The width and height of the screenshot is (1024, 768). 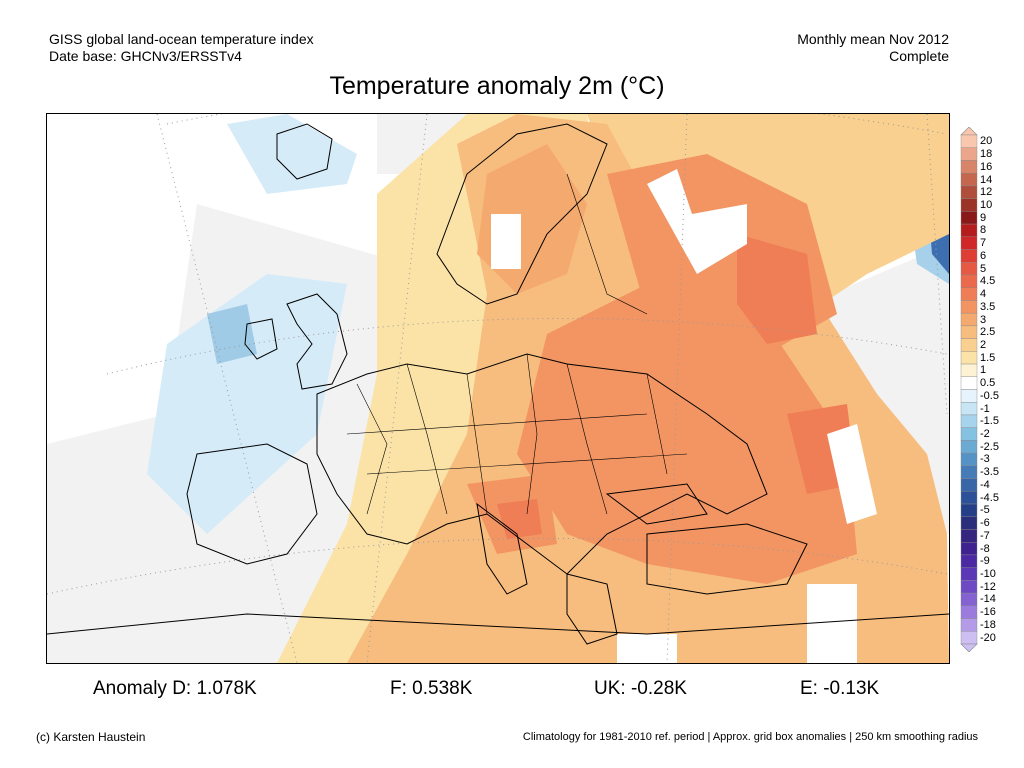 I want to click on legend-label: 2, so click(x=983, y=344).